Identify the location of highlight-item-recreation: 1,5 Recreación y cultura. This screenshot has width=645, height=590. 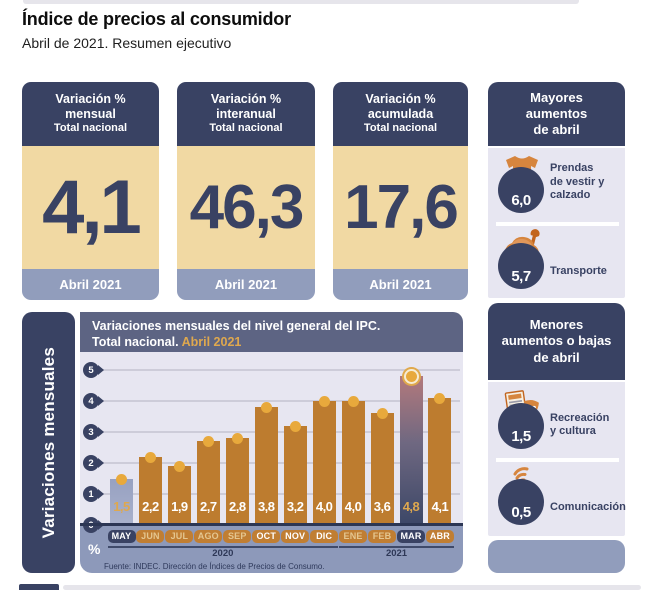
(560, 419).